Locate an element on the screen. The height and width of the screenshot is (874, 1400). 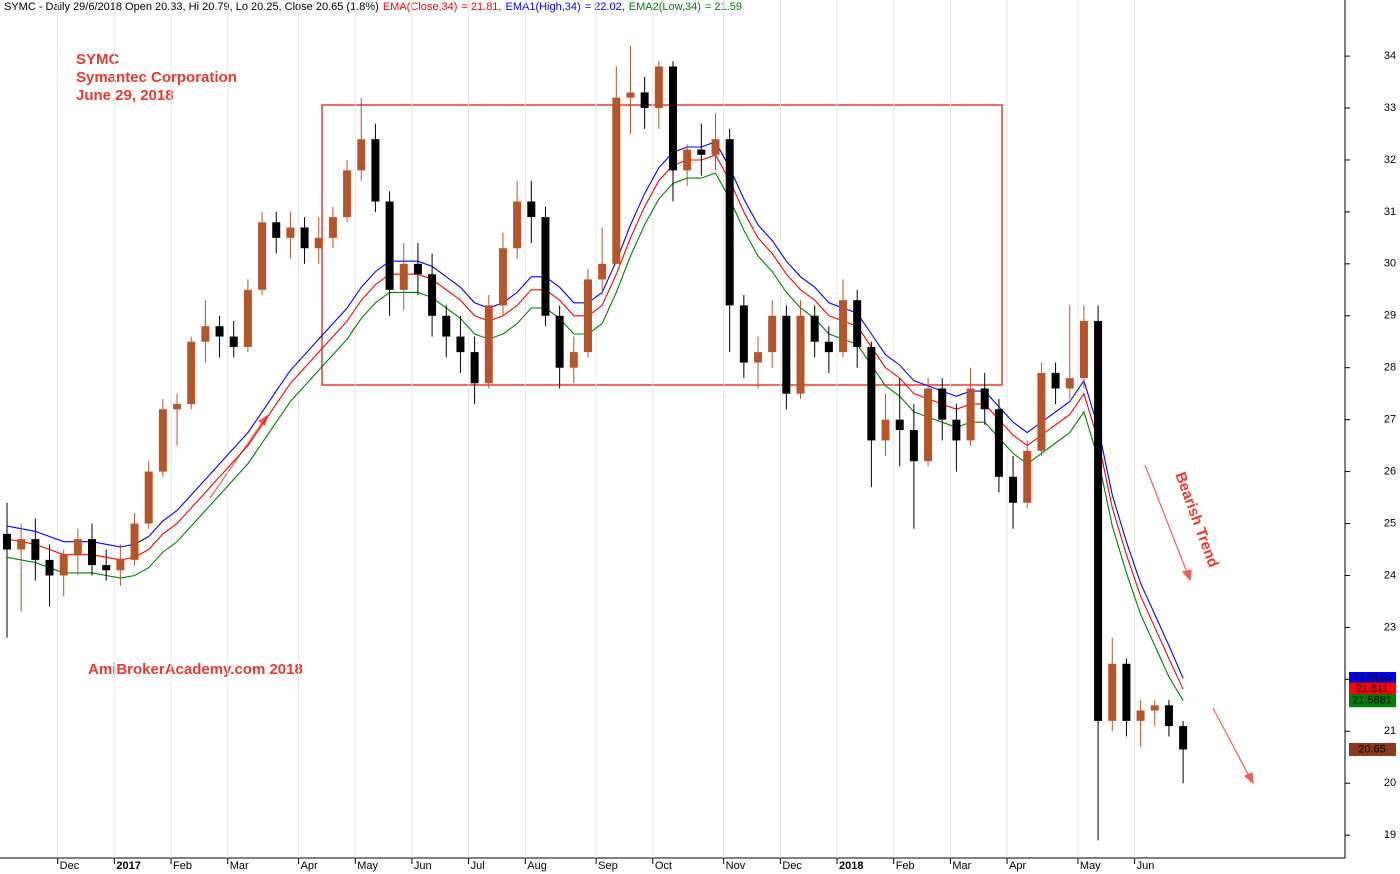
y-tick-label: 20 is located at coordinates (1390, 783).